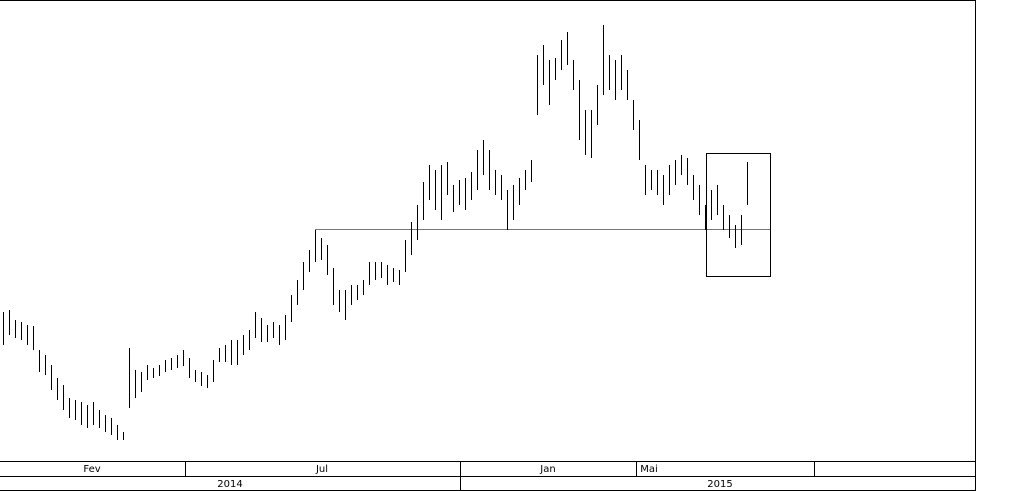 This screenshot has width=1022, height=491. What do you see at coordinates (738, 215) in the screenshot?
I see `highlight-box` at bounding box center [738, 215].